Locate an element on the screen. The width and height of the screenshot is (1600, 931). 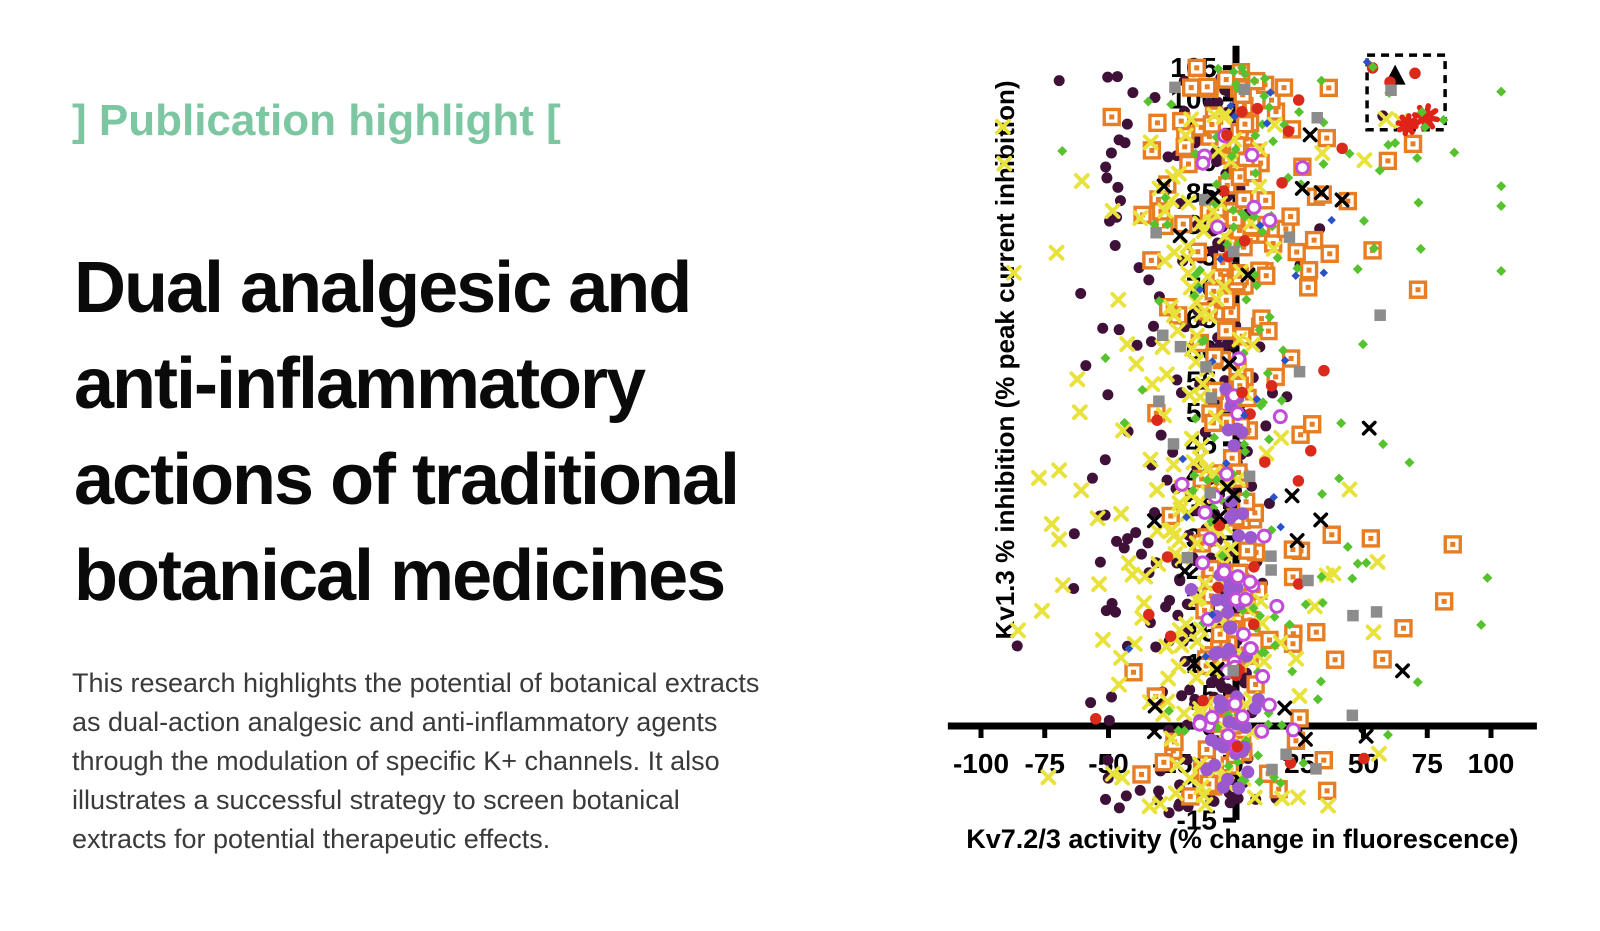
title-line-4: botanical medicines is located at coordinates (400, 576).